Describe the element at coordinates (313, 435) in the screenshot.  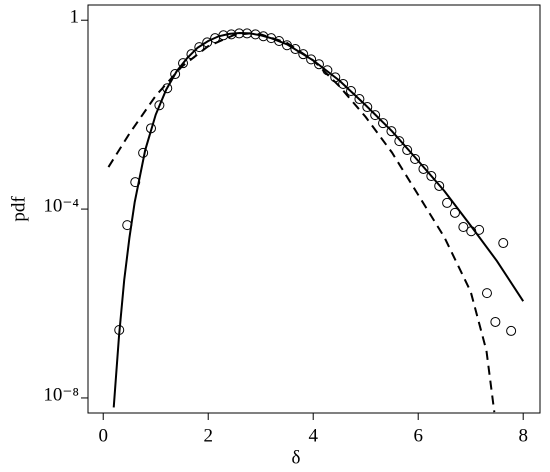
I see `x-tick-label: 4` at that location.